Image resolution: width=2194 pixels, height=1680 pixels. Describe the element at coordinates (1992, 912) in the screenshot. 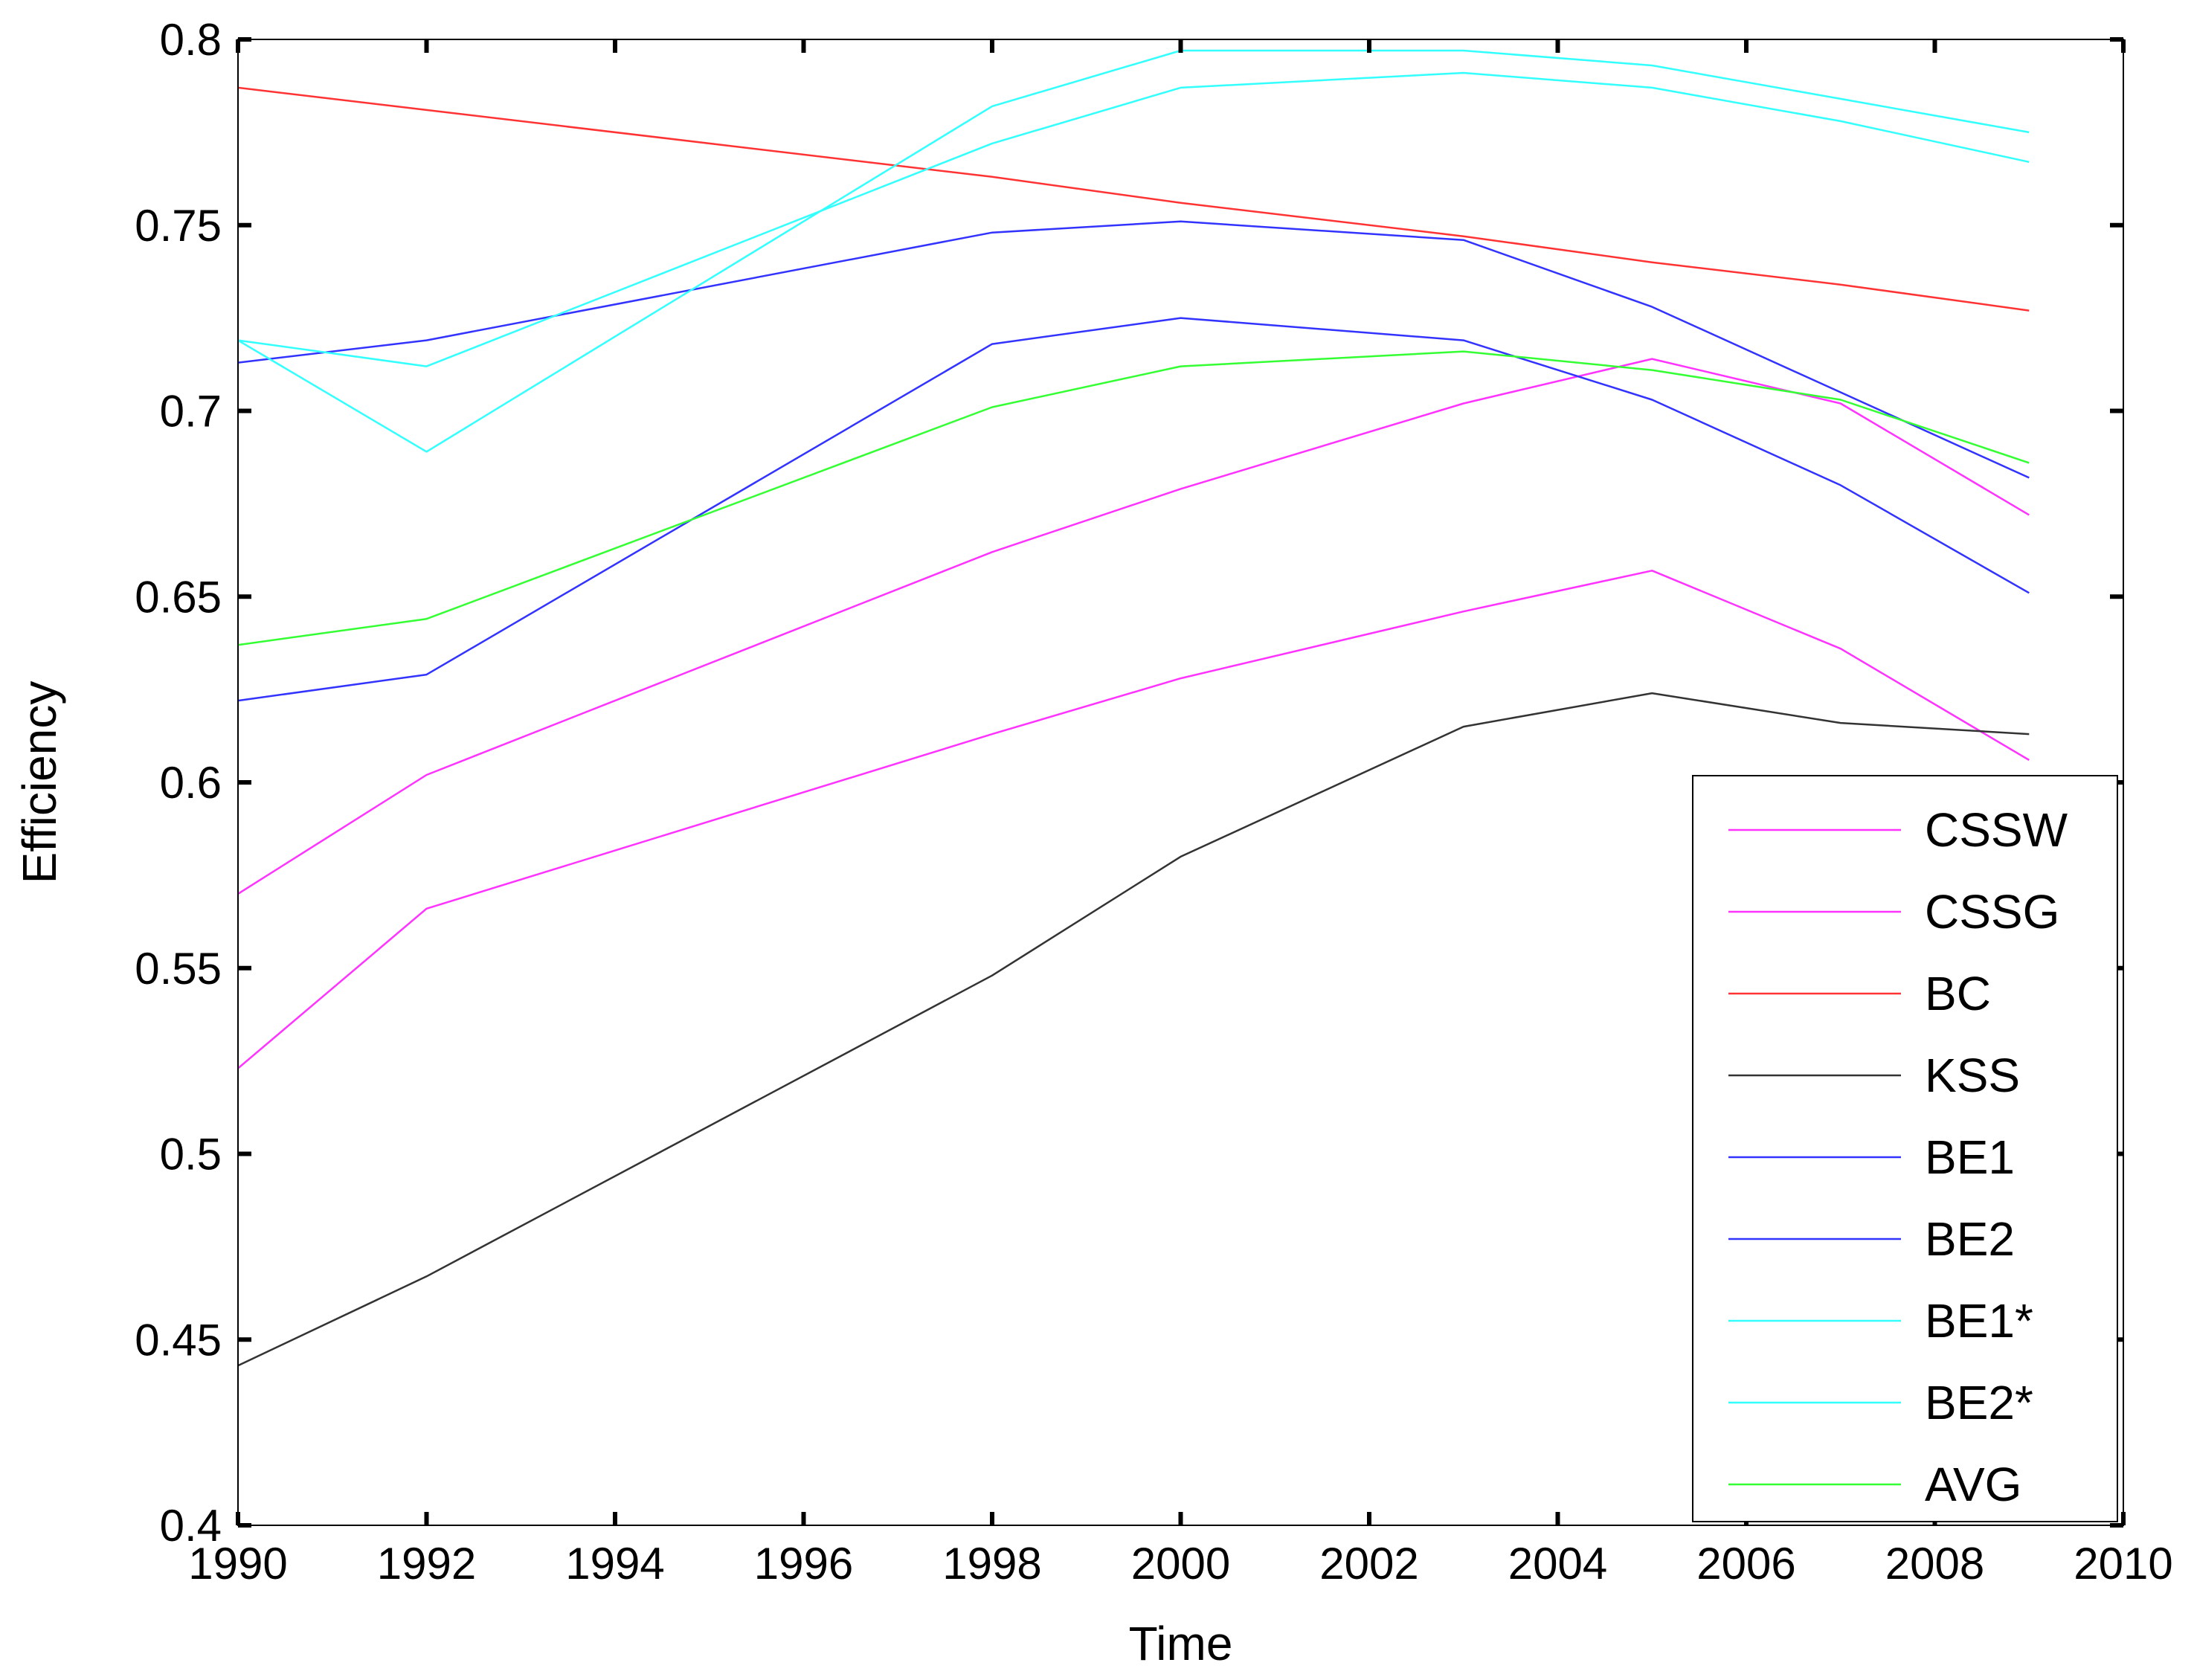

I see `legend-label: CSSG` at that location.